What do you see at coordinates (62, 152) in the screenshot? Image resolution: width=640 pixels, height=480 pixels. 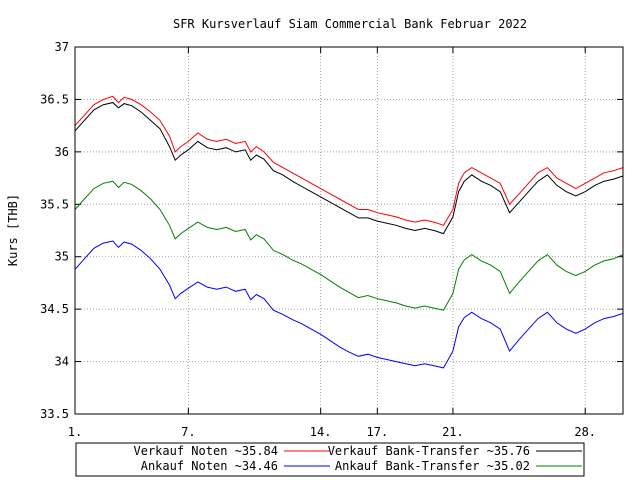 I see `y-tick-label: 36` at bounding box center [62, 152].